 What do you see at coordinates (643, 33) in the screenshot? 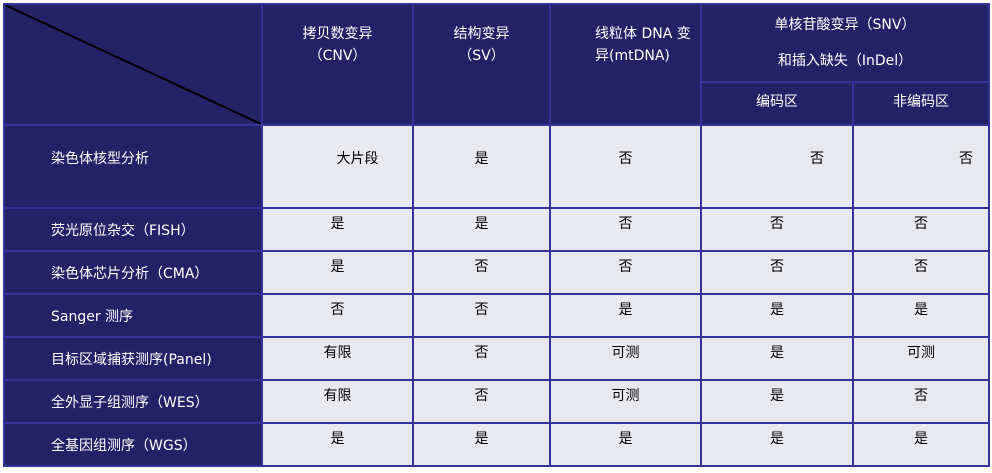
I see `header-mtdna-line1: 线粒体 DNA 变` at bounding box center [643, 33].